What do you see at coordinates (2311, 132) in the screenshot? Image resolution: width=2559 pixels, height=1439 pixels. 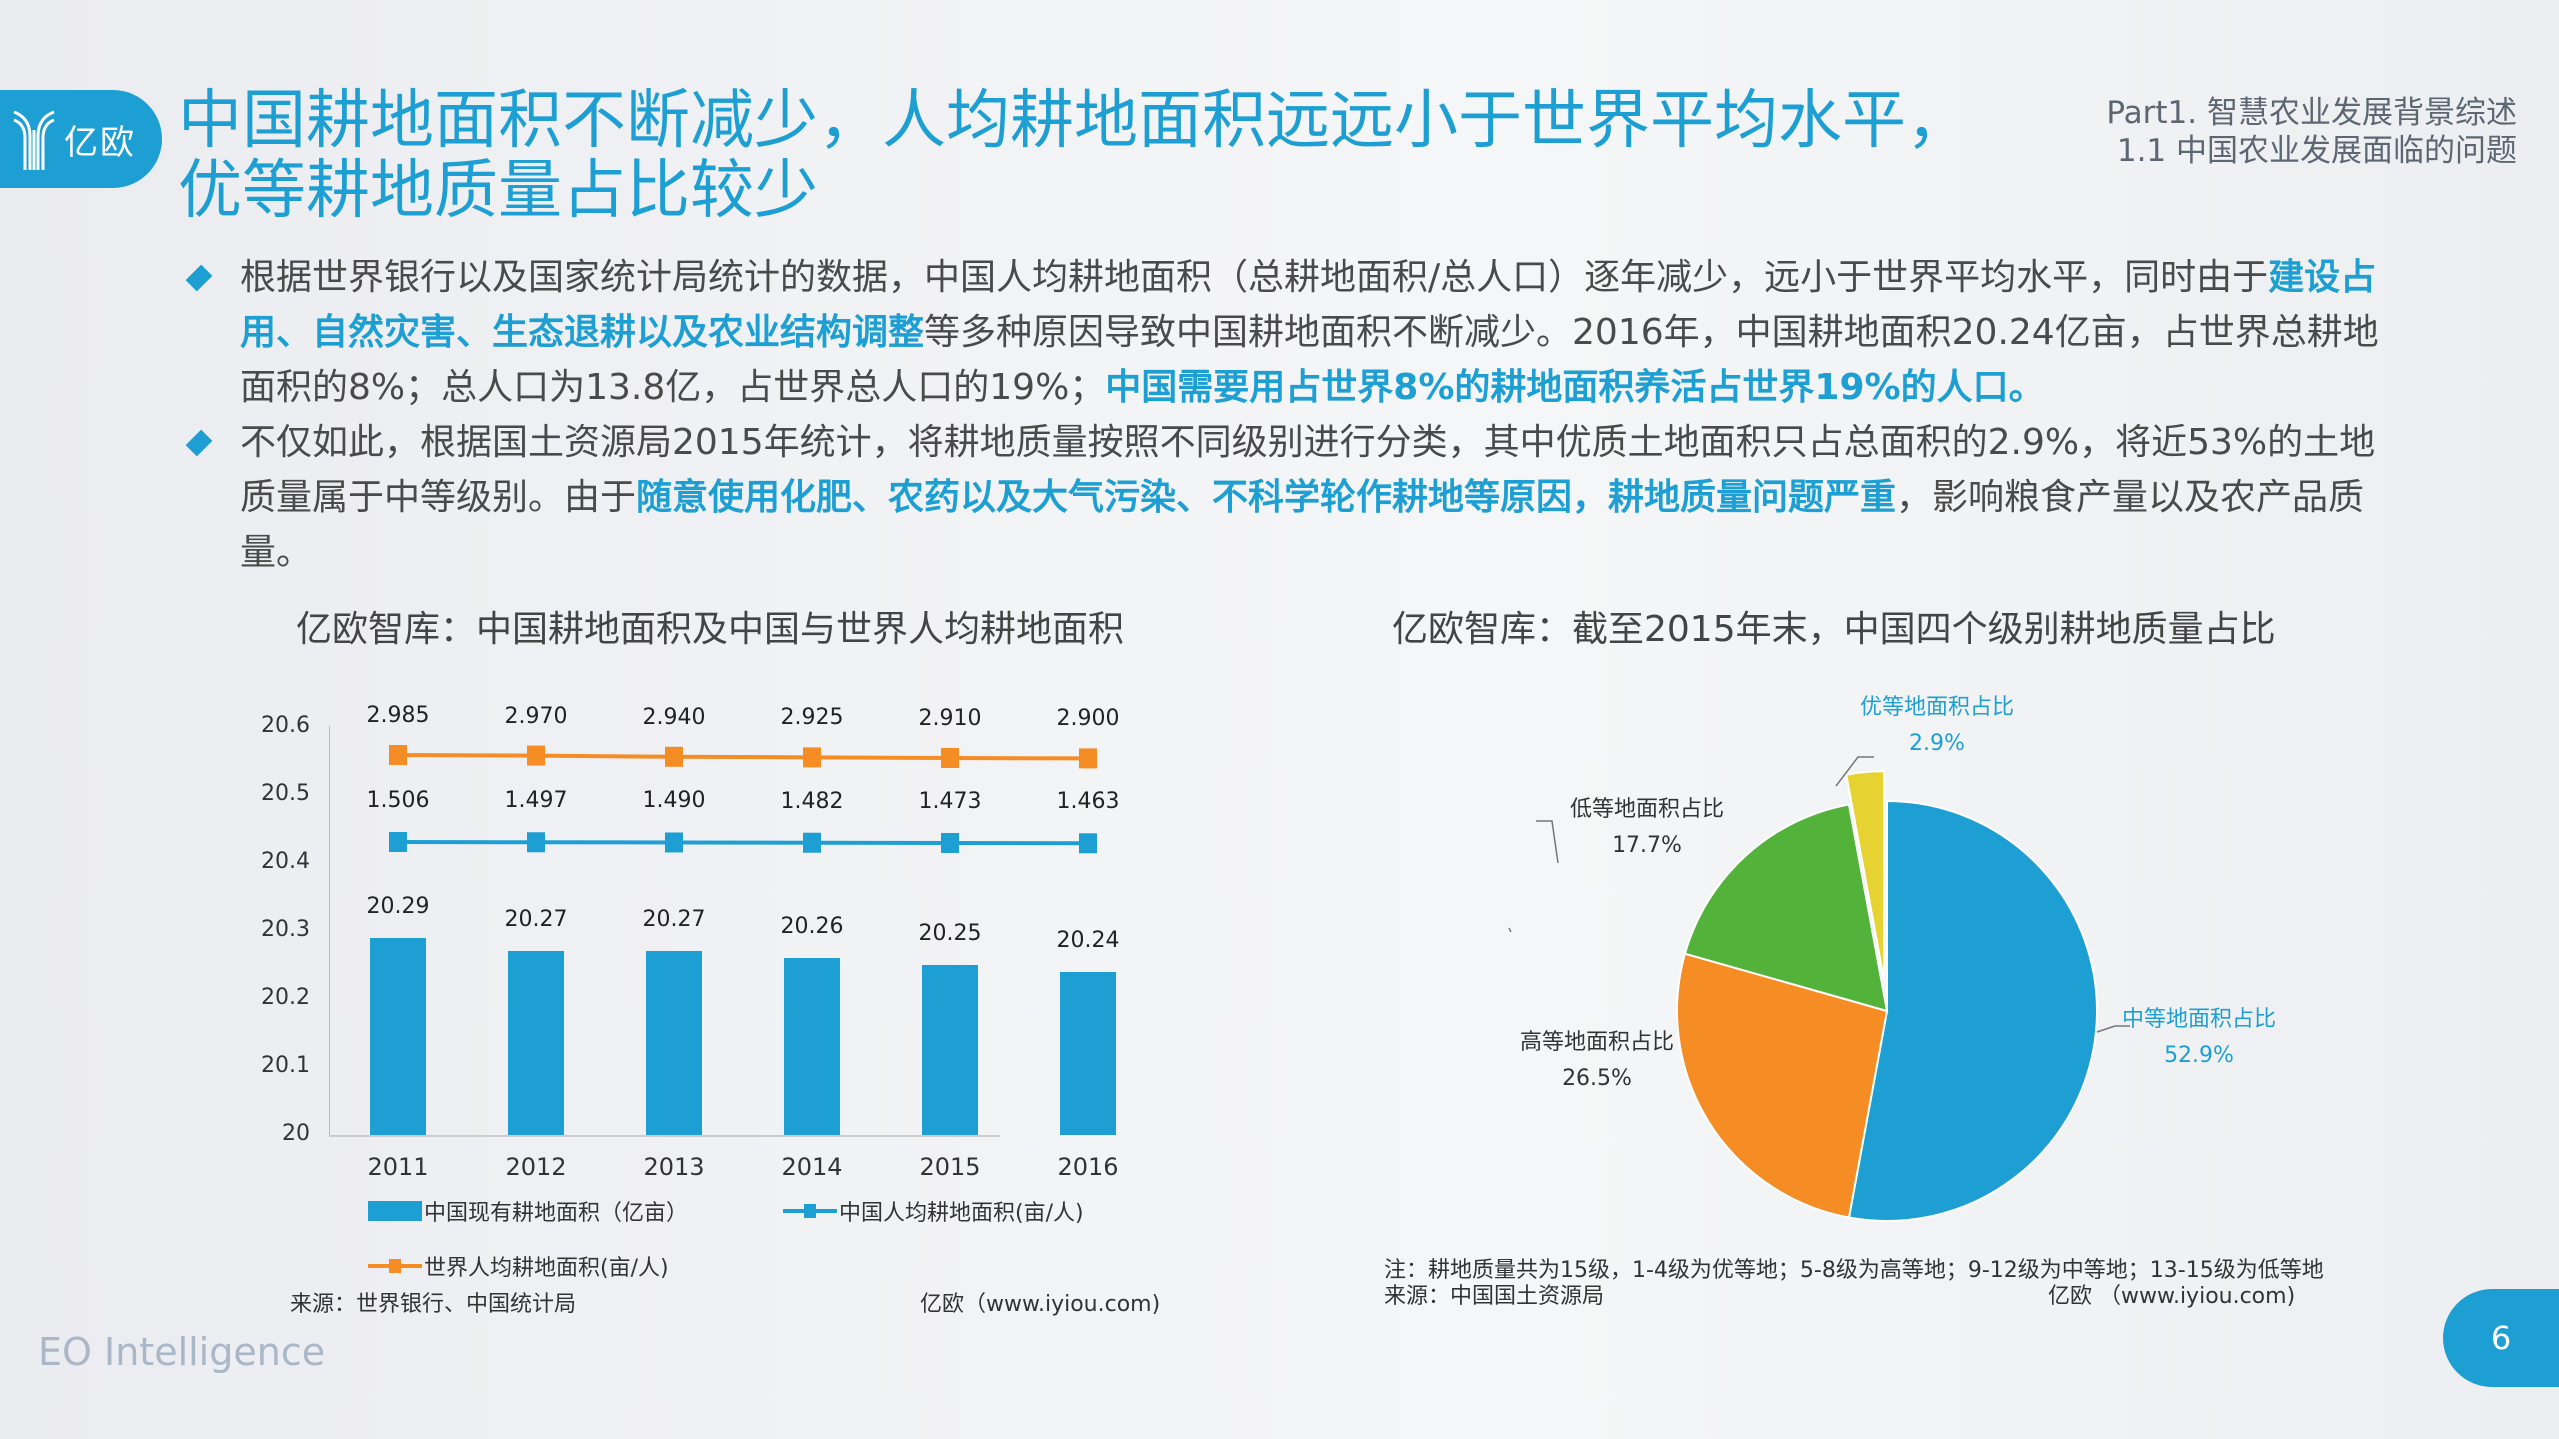 I see `section-breadcrumb: Part1. 智慧农业发展背景综述 1.1 中国农业发展面临的问题` at bounding box center [2311, 132].